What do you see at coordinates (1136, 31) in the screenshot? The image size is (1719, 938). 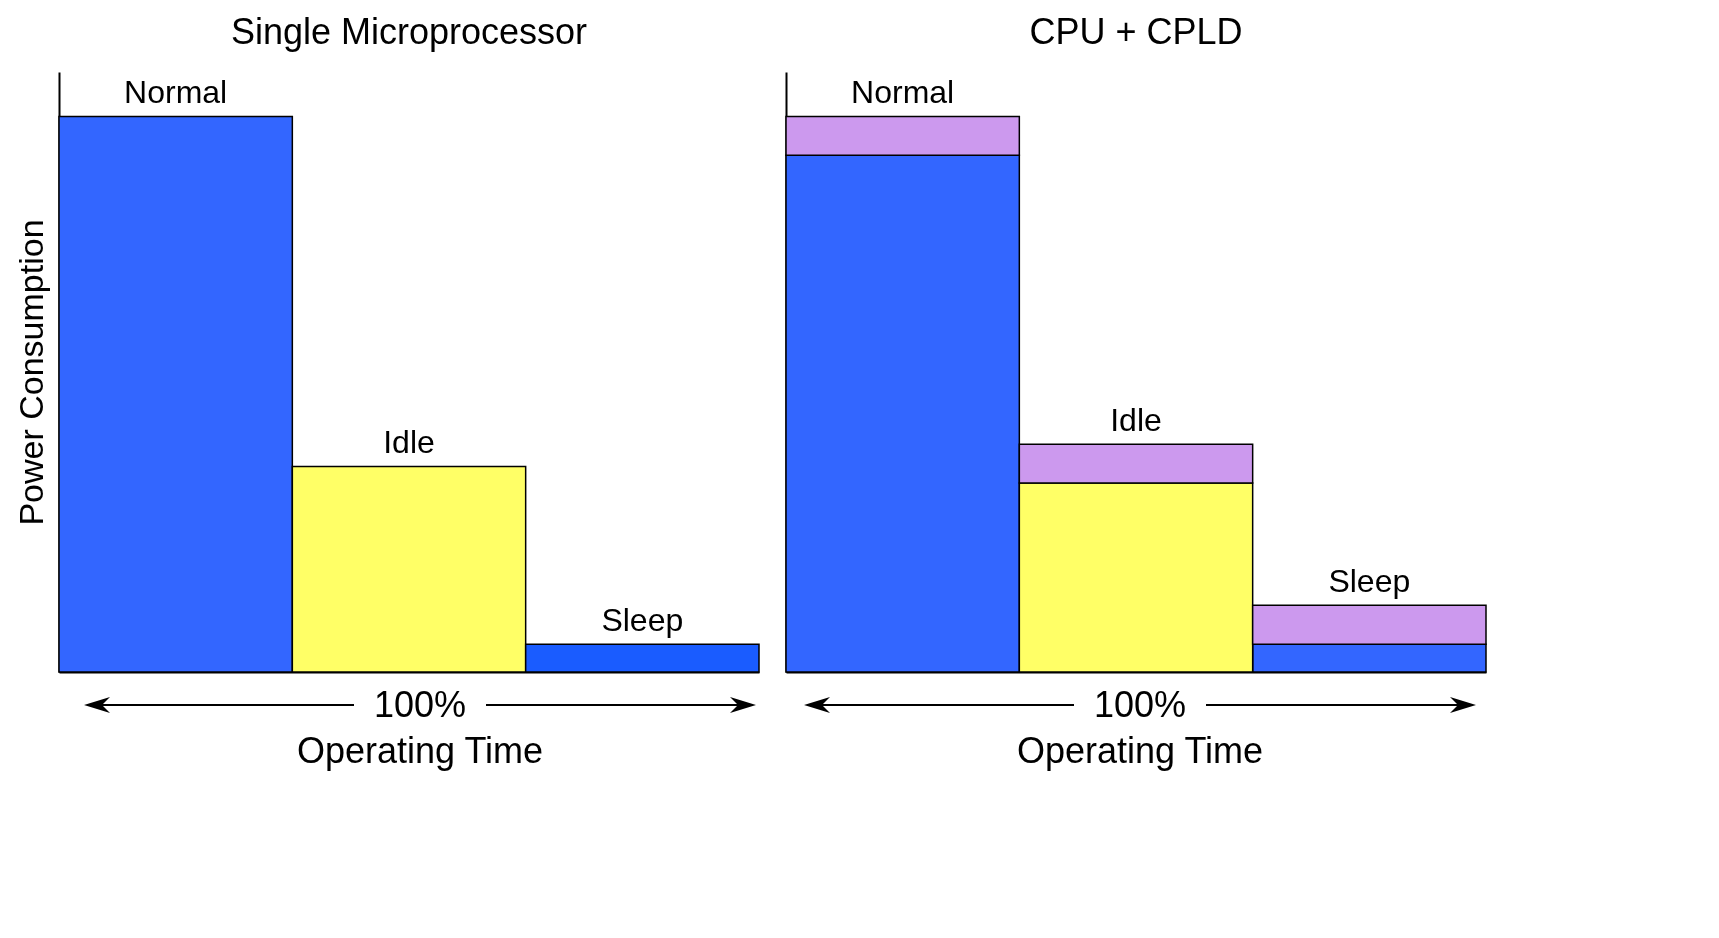 I see `chart-title: CPU + CPLD` at bounding box center [1136, 31].